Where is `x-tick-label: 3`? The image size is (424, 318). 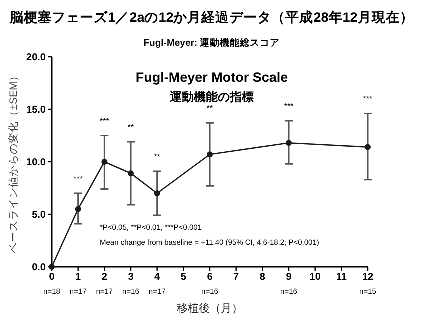 x-tick-label: 3 is located at coordinates (131, 277).